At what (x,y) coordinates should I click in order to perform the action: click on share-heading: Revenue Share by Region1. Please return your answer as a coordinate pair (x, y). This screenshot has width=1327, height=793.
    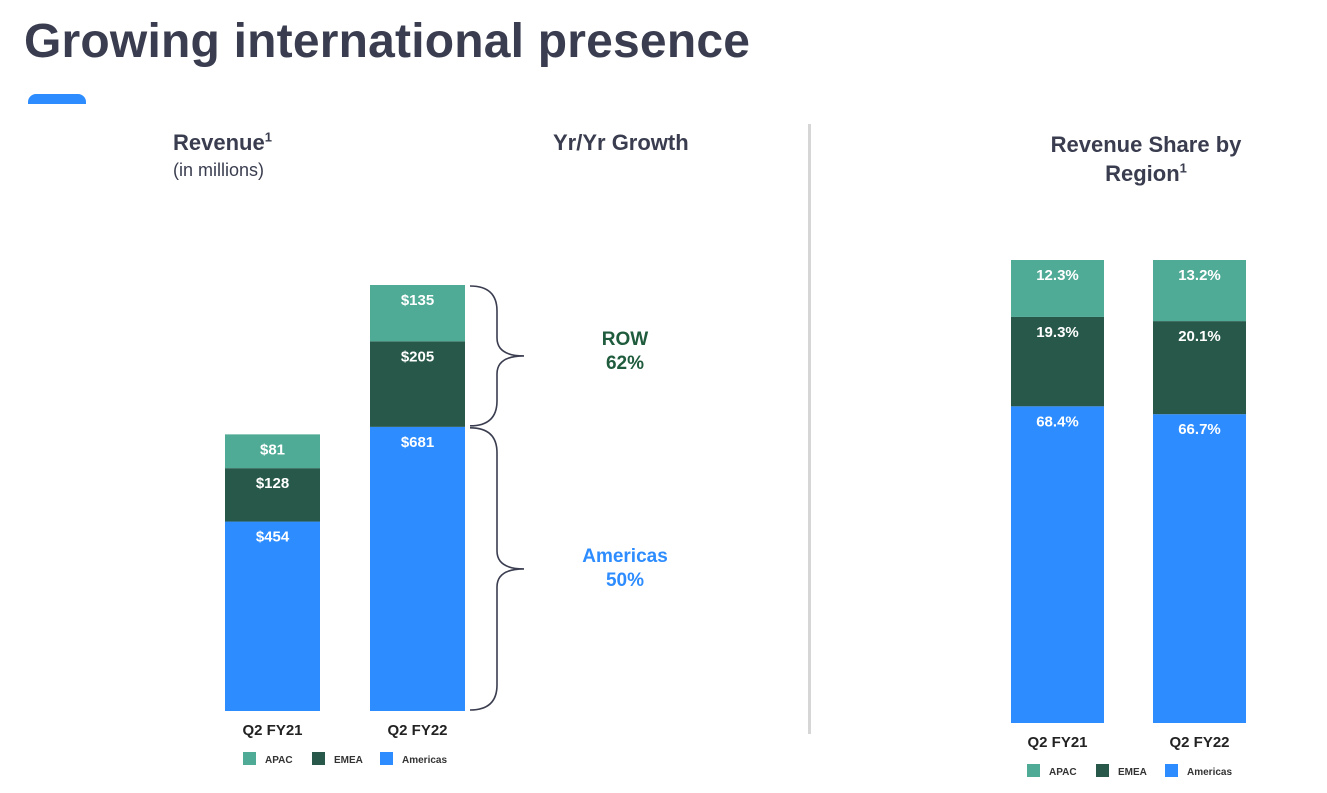
    Looking at the image, I should click on (1146, 159).